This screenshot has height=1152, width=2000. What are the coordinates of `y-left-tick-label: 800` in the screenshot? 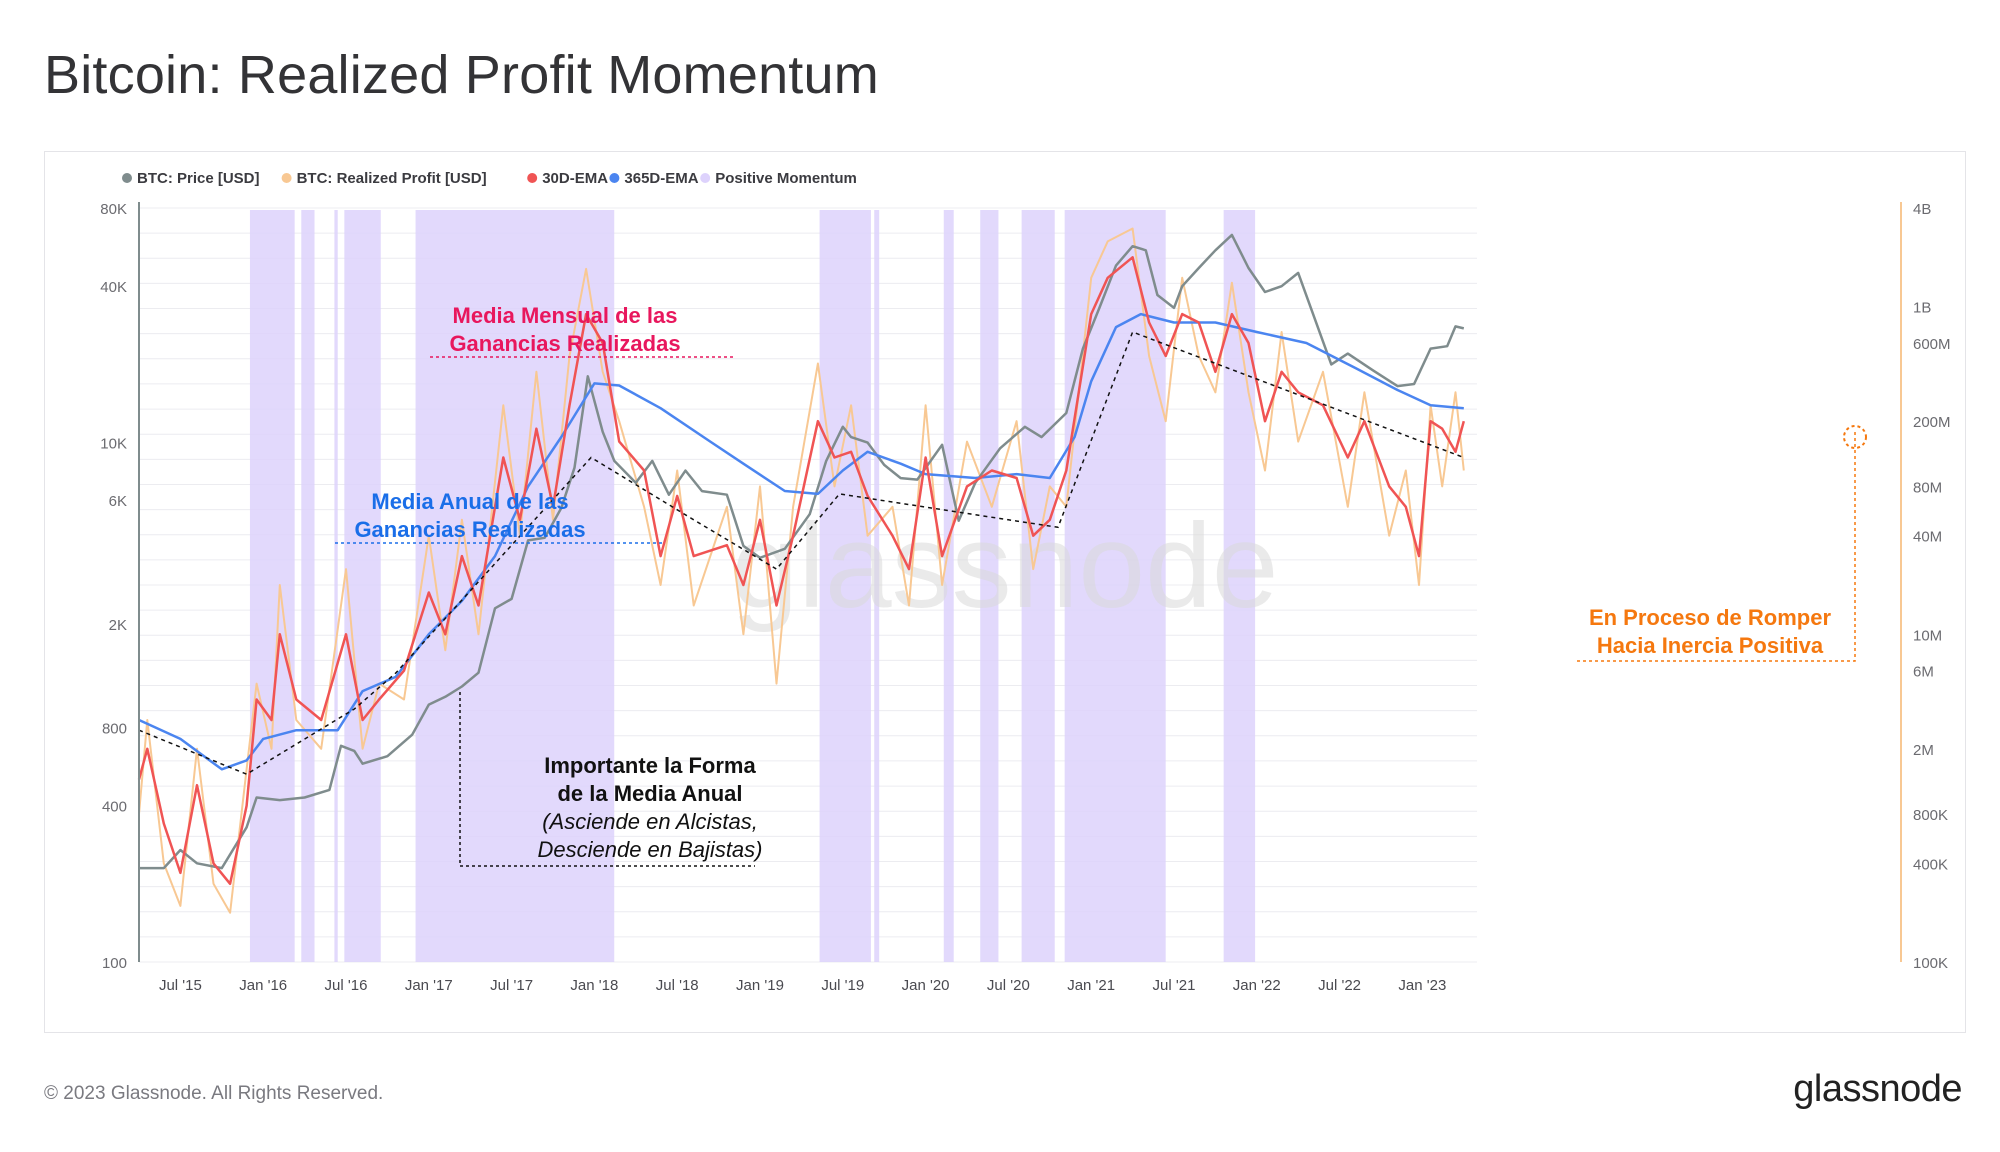 It's located at (114, 728).